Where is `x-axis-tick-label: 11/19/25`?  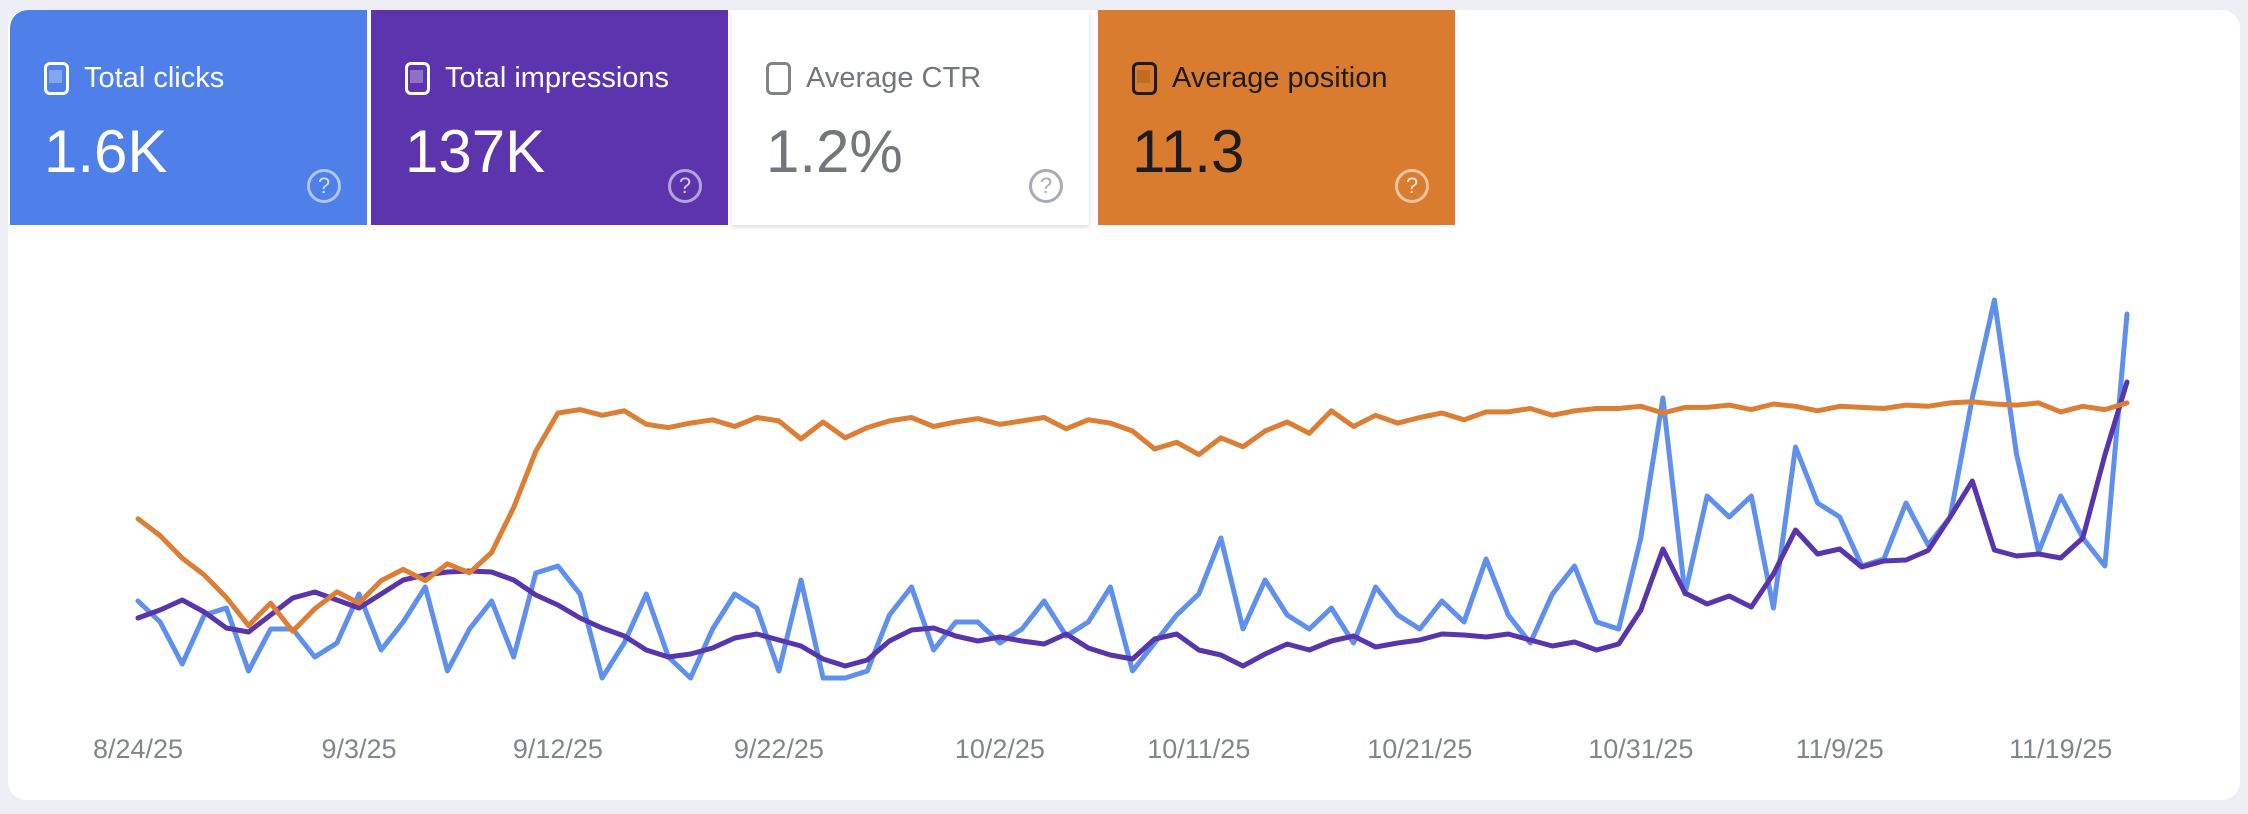 x-axis-tick-label: 11/19/25 is located at coordinates (2060, 749).